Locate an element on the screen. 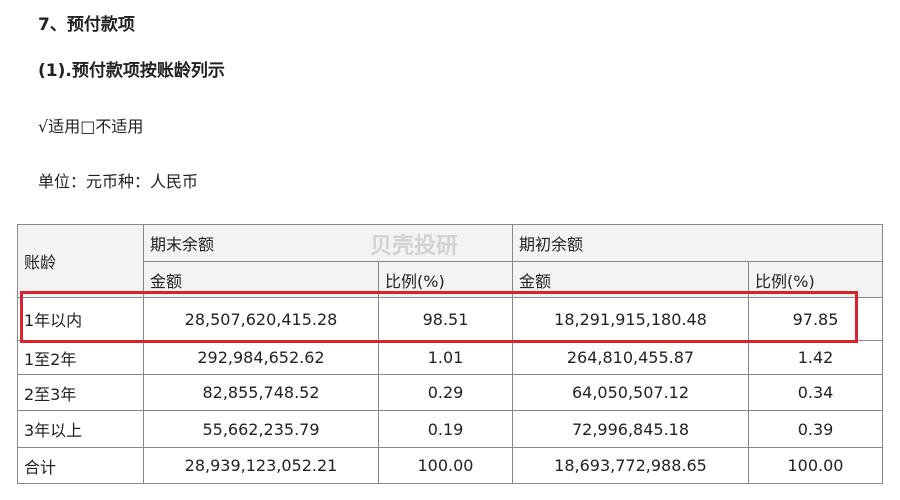 The image size is (900, 500). value-cell: 18,291,915,180.48 is located at coordinates (630, 319).